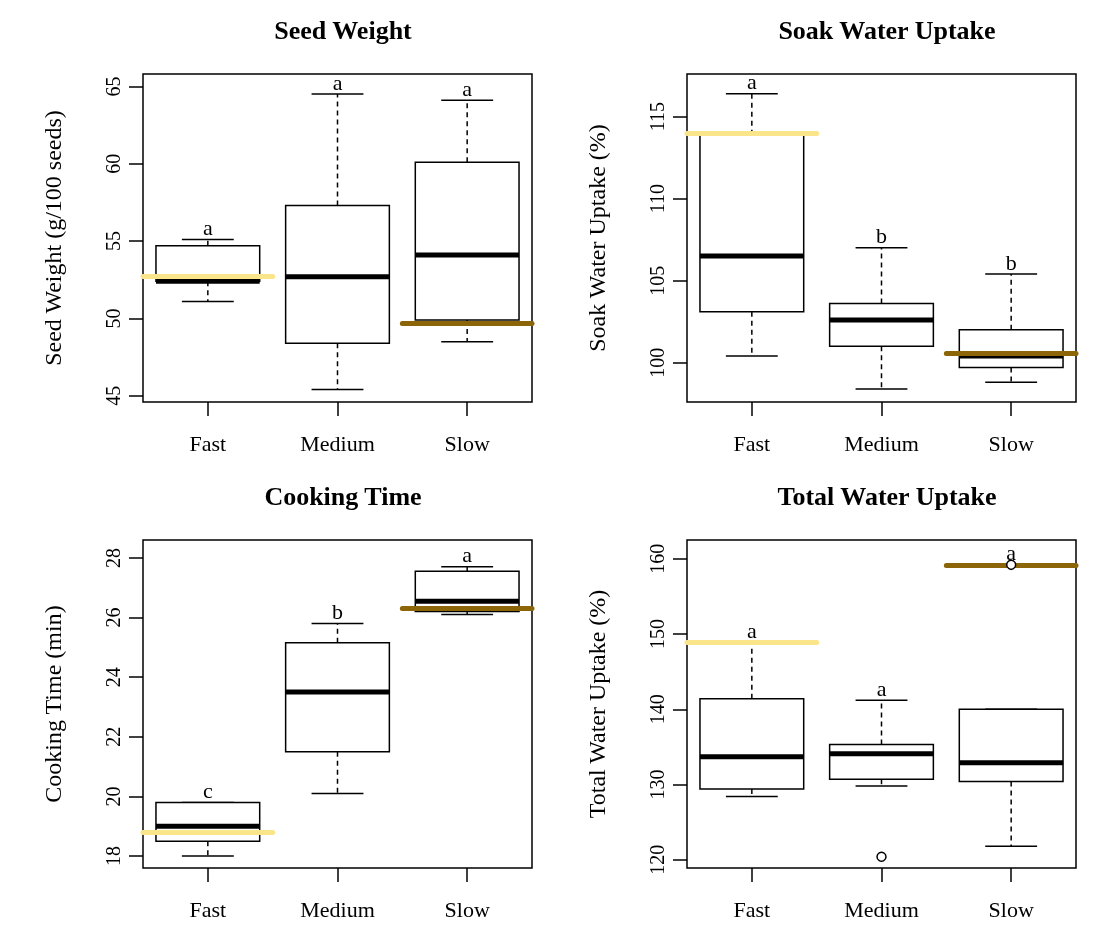 This screenshot has height=949, width=1104. What do you see at coordinates (597, 704) in the screenshot?
I see `y-axis-title: Total Water Uptake (%)` at bounding box center [597, 704].